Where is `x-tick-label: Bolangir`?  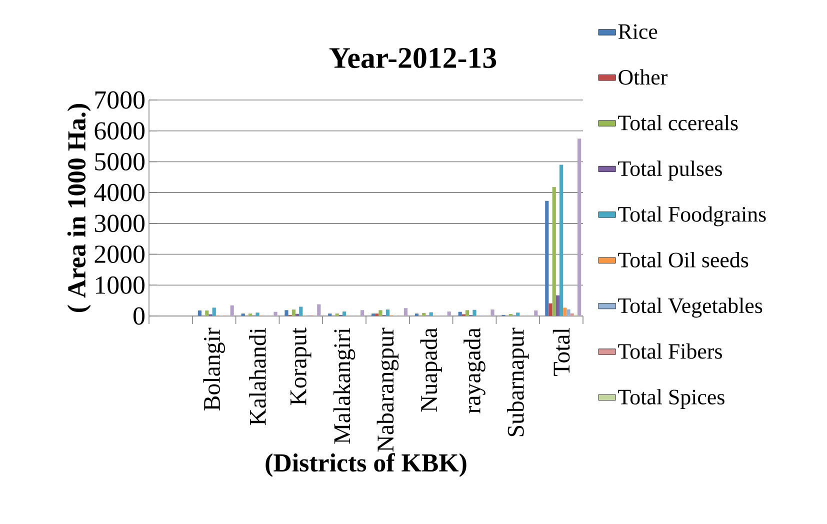 x-tick-label: Bolangir is located at coordinates (214, 369).